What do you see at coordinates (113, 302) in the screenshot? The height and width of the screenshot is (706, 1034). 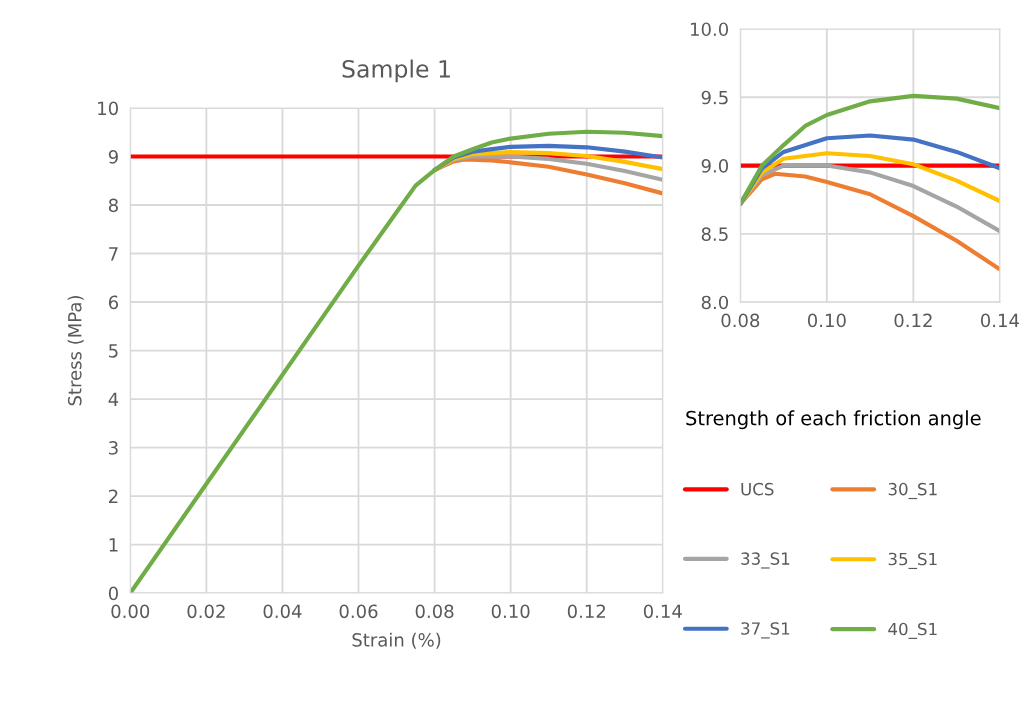 I see `y-tick-label: 6` at bounding box center [113, 302].